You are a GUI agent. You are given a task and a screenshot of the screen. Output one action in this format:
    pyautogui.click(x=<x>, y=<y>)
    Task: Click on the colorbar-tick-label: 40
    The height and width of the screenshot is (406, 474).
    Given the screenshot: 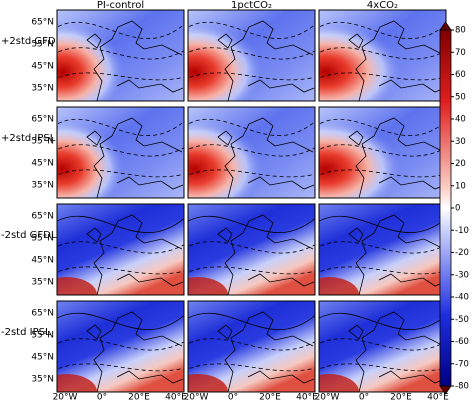 What is the action you would take?
    pyautogui.click(x=460, y=120)
    